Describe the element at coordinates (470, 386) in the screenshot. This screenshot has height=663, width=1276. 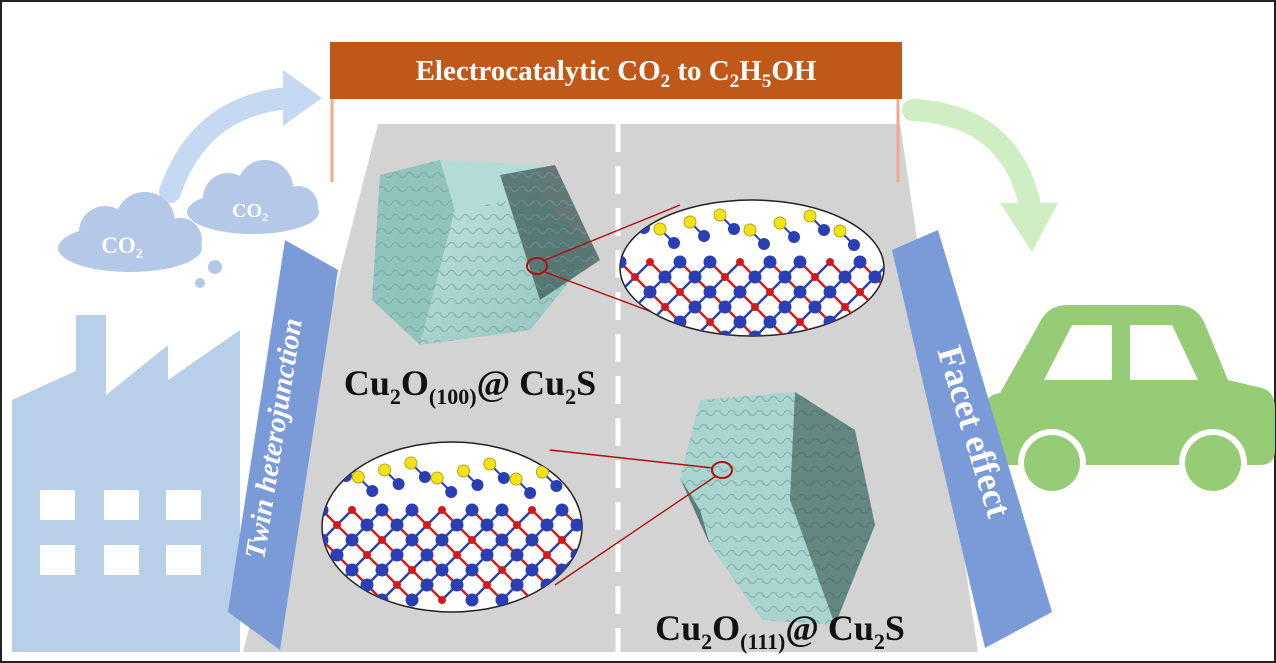
I see `crystal-top-label: Cu2O(100)@ Cu2S` at that location.